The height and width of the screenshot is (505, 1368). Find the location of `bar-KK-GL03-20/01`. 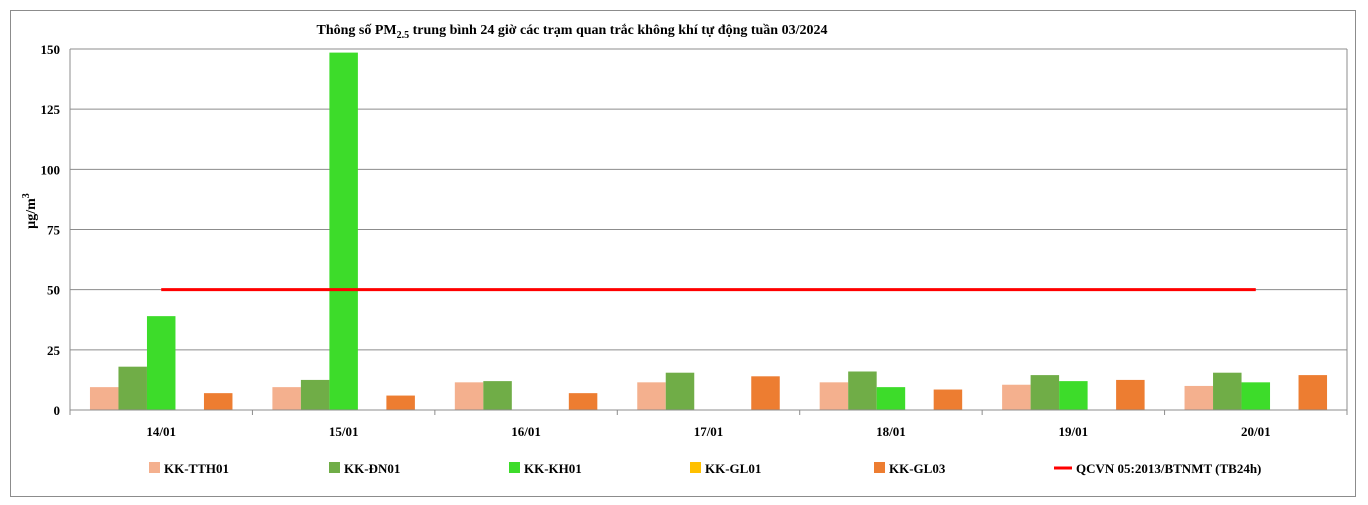

bar-KK-GL03-20/01 is located at coordinates (1313, 392).